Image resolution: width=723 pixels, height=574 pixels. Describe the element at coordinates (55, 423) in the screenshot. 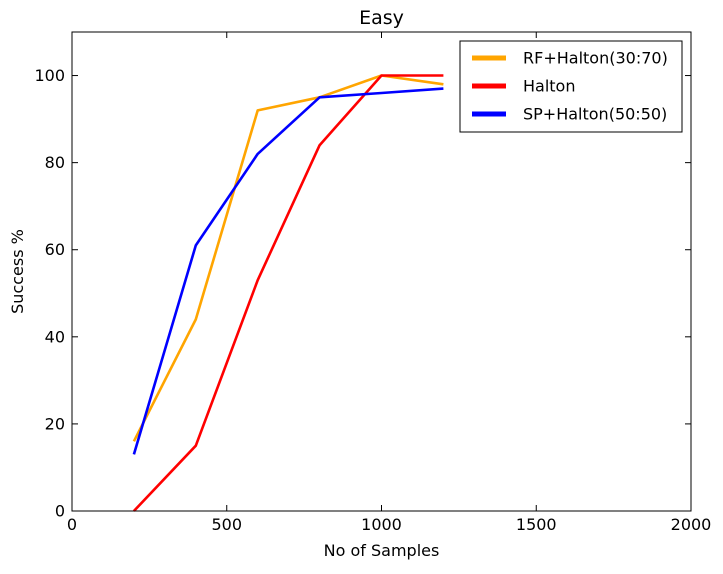

I see `y-tick-label: 20` at that location.